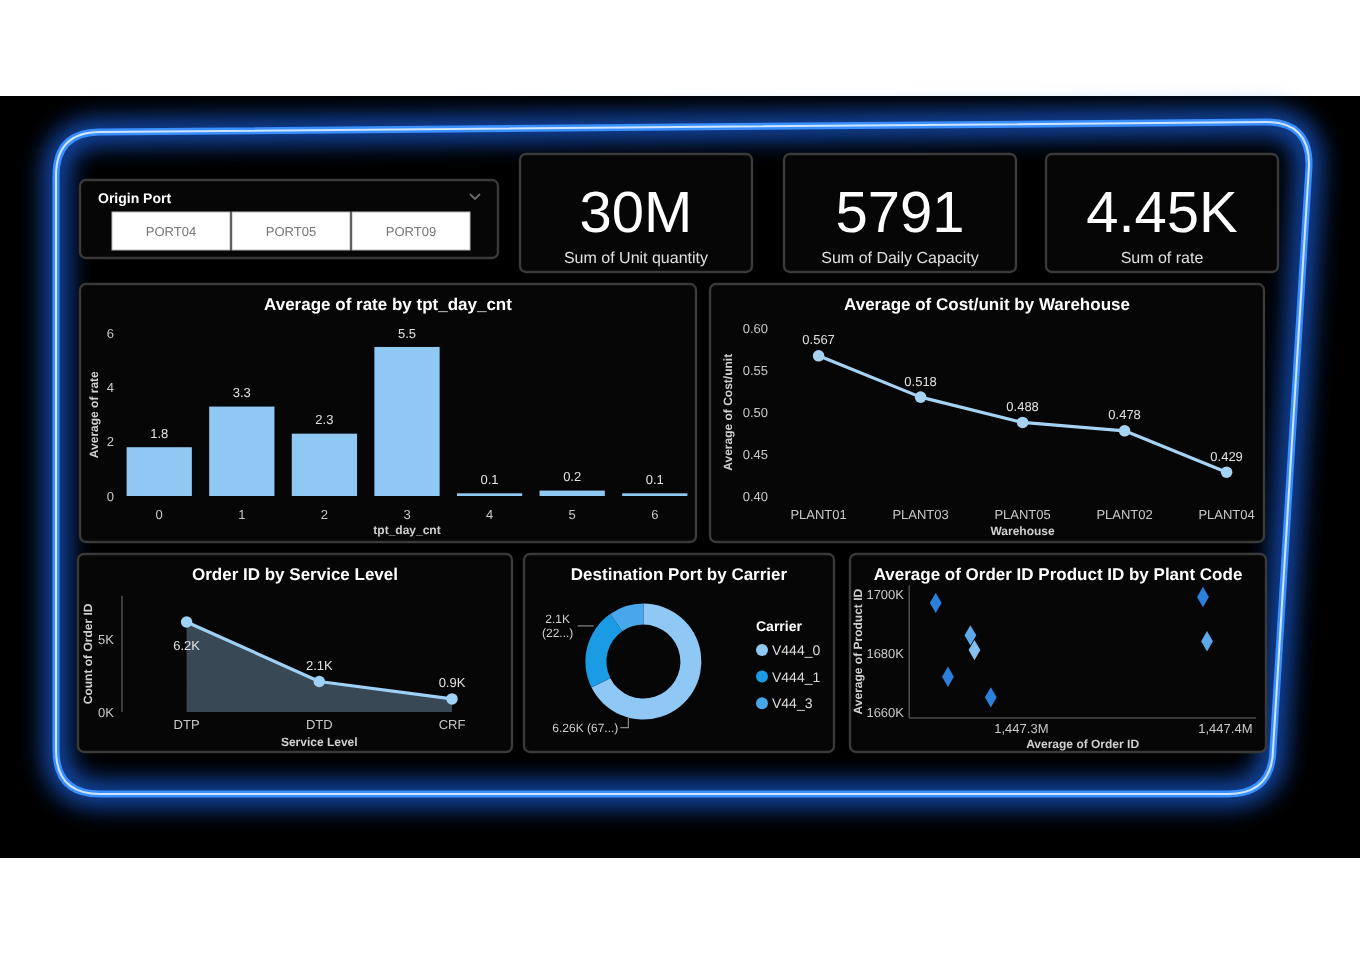 The width and height of the screenshot is (1360, 958). What do you see at coordinates (1162, 258) in the screenshot?
I see `text: Sum of rate` at bounding box center [1162, 258].